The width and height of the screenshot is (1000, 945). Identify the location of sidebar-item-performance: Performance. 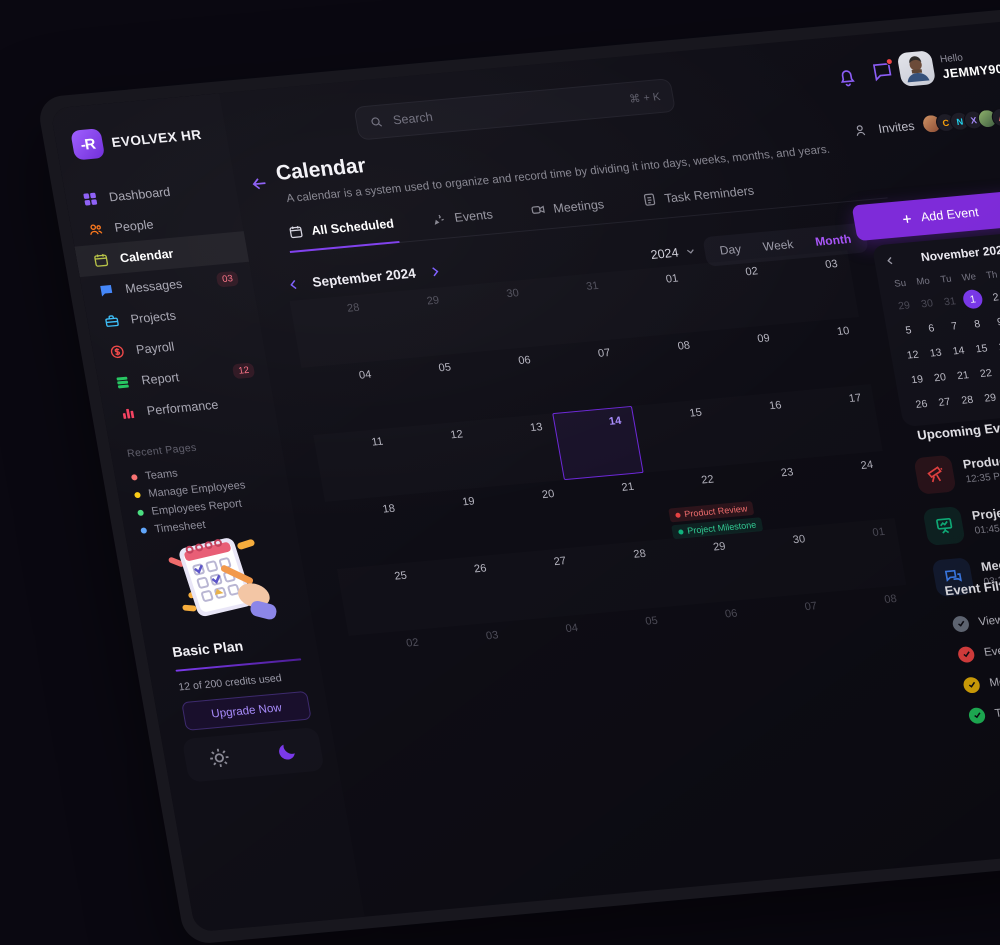
(188, 407).